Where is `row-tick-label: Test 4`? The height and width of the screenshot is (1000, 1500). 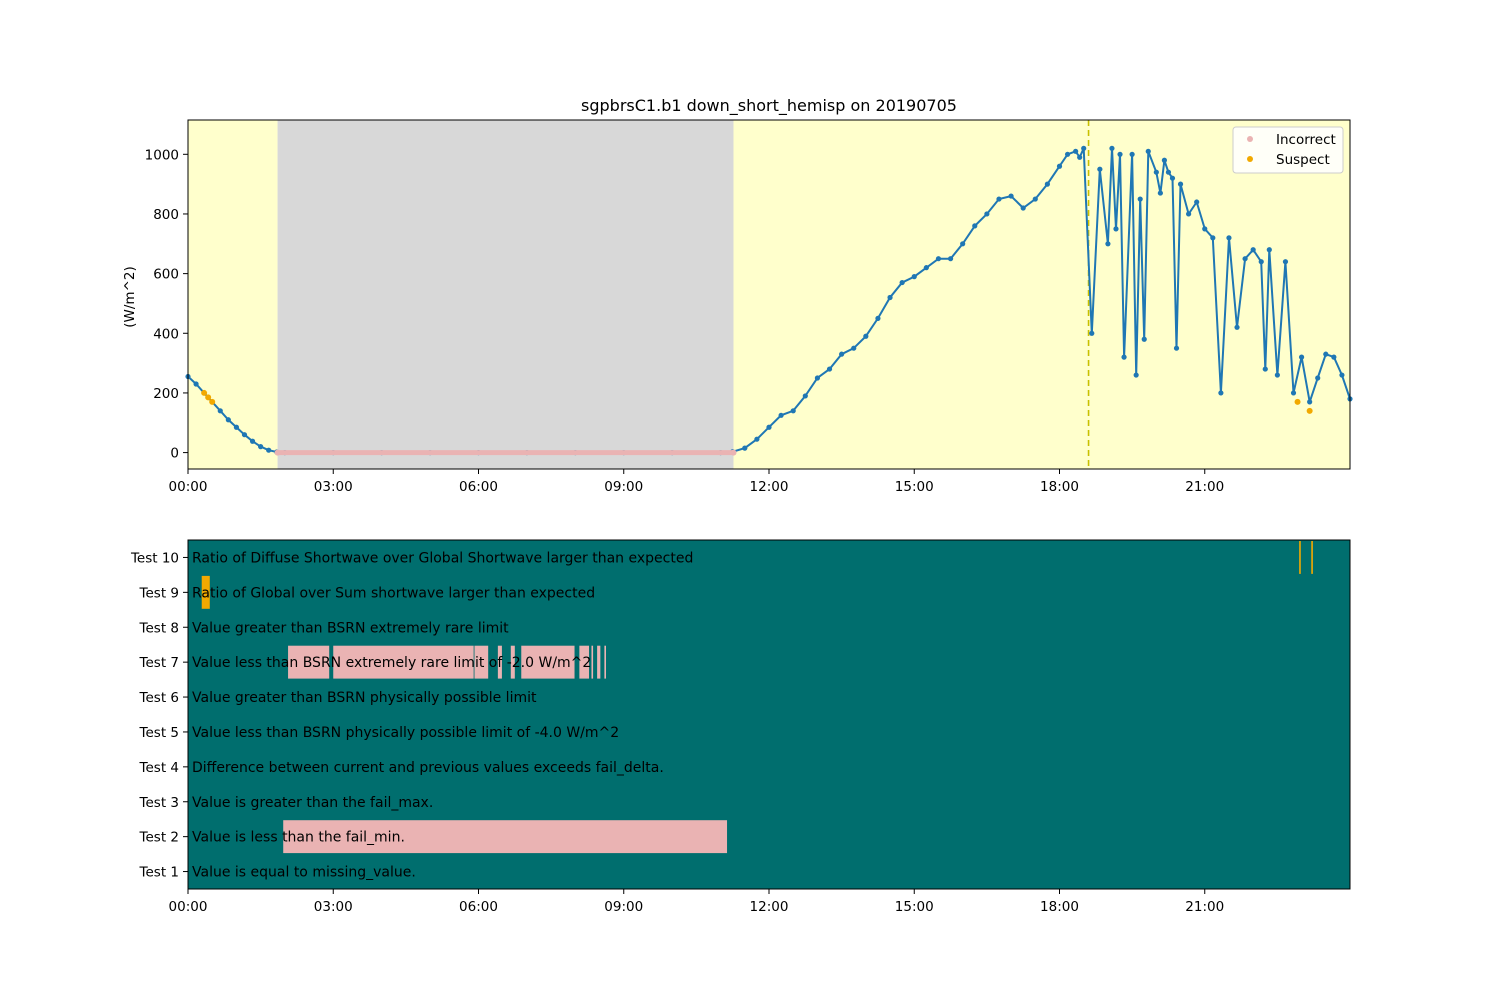
row-tick-label: Test 4 is located at coordinates (159, 768).